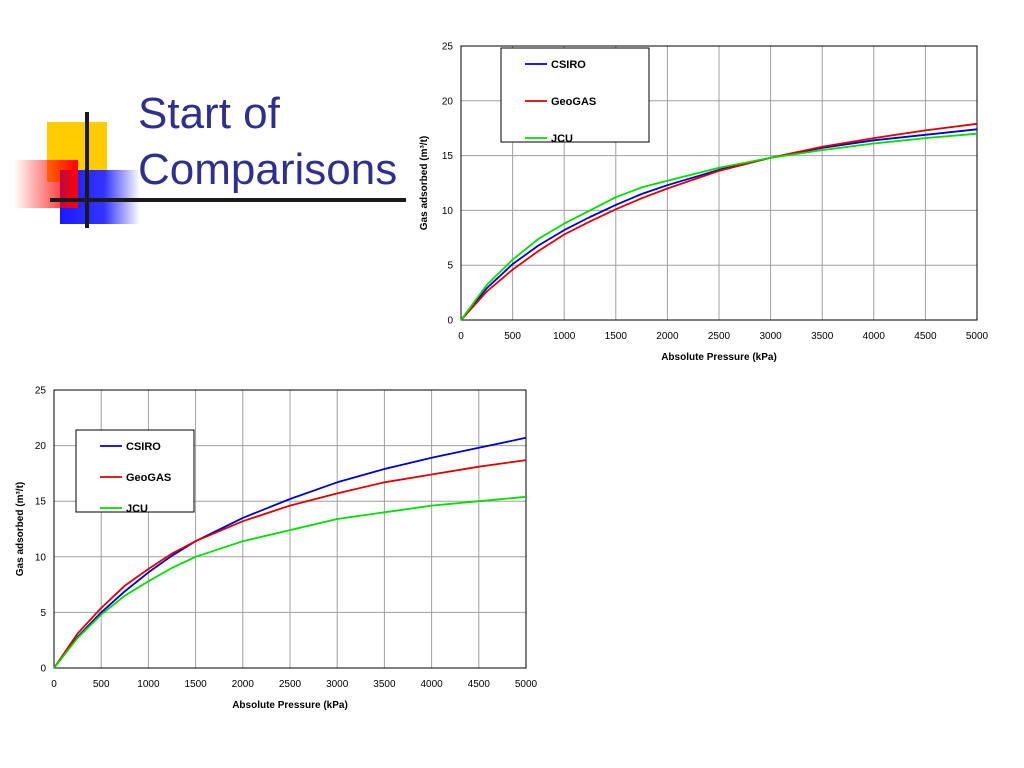  Describe the element at coordinates (209, 113) in the screenshot. I see `title-line-1: Start of` at that location.